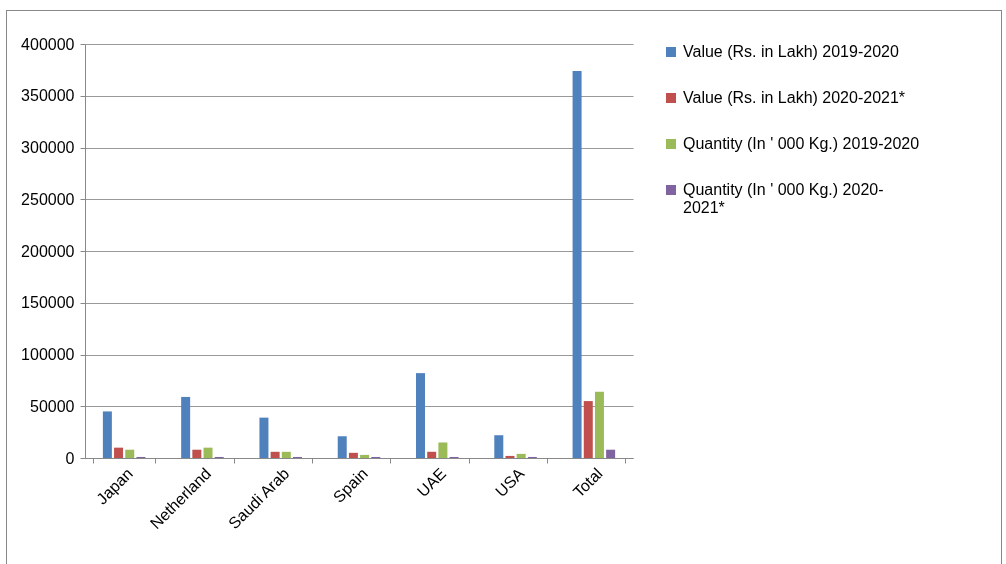 Image resolution: width=1006 pixels, height=564 pixels. What do you see at coordinates (48, 354) in the screenshot?
I see `y-tick-label: 100000` at bounding box center [48, 354].